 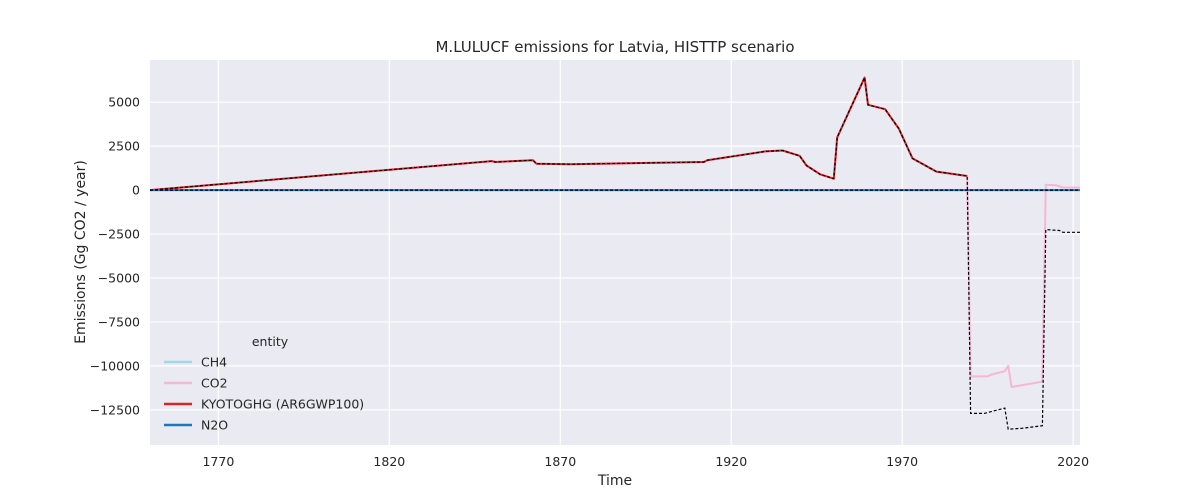 I want to click on y-axis-label: Emissions (Gg CO2 / year), so click(x=81, y=252).